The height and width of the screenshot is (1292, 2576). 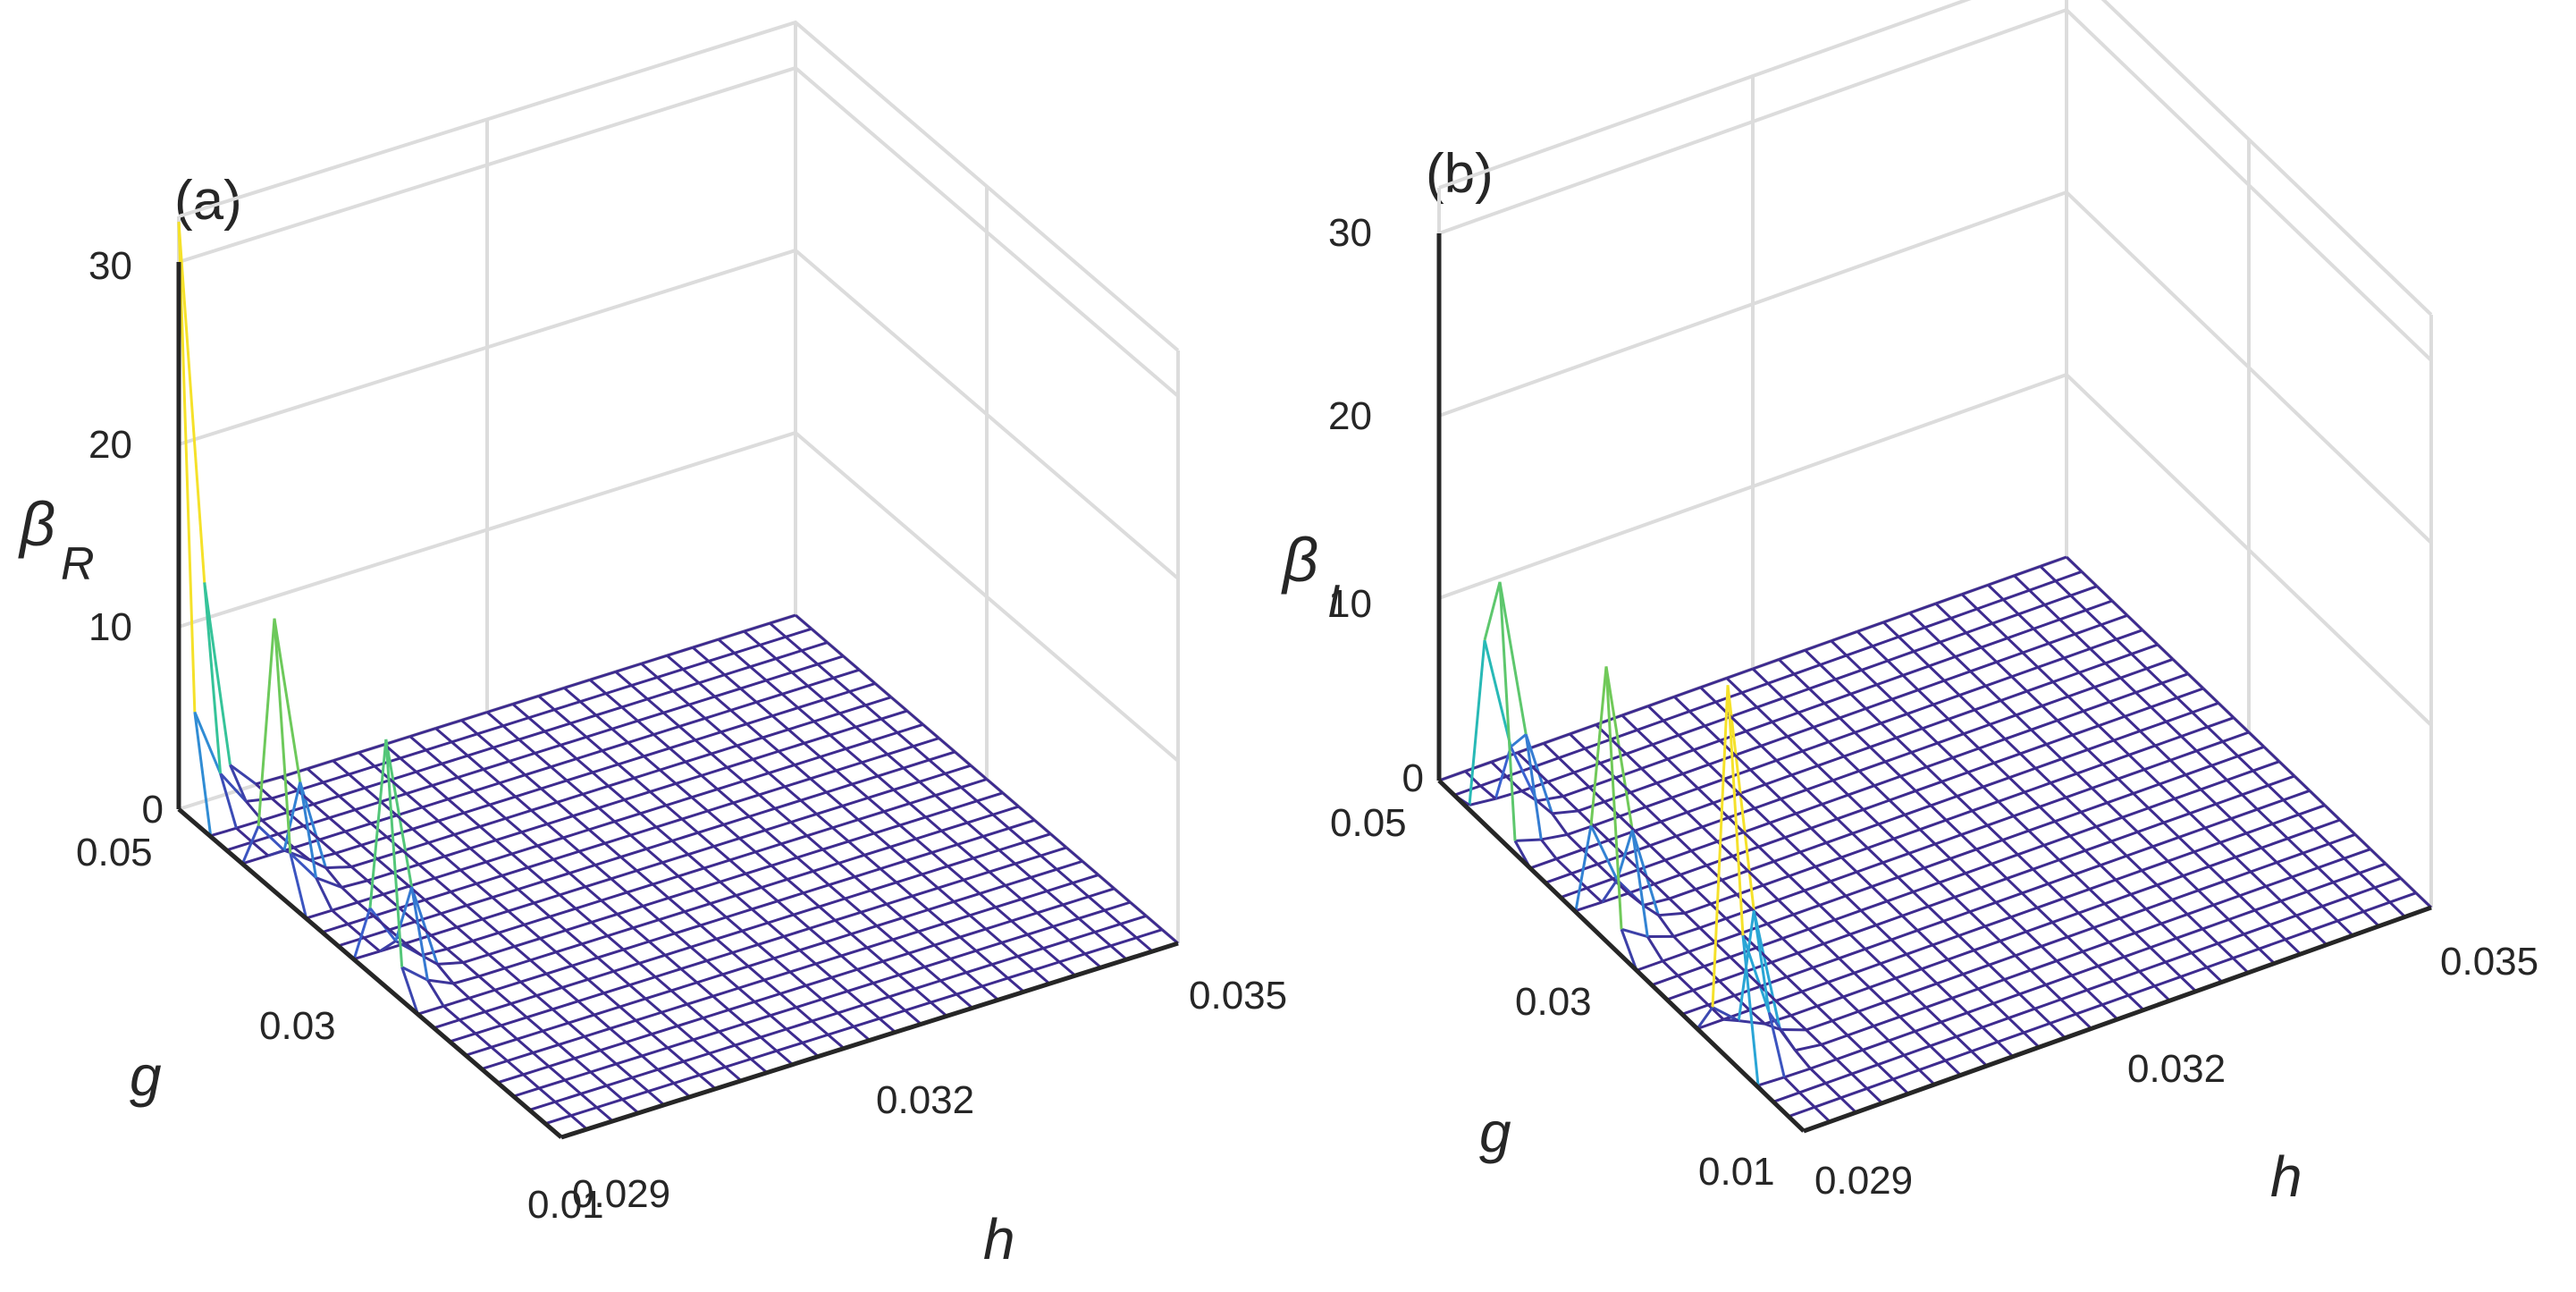 I want to click on z-tick-label: 30, so click(x=1350, y=233).